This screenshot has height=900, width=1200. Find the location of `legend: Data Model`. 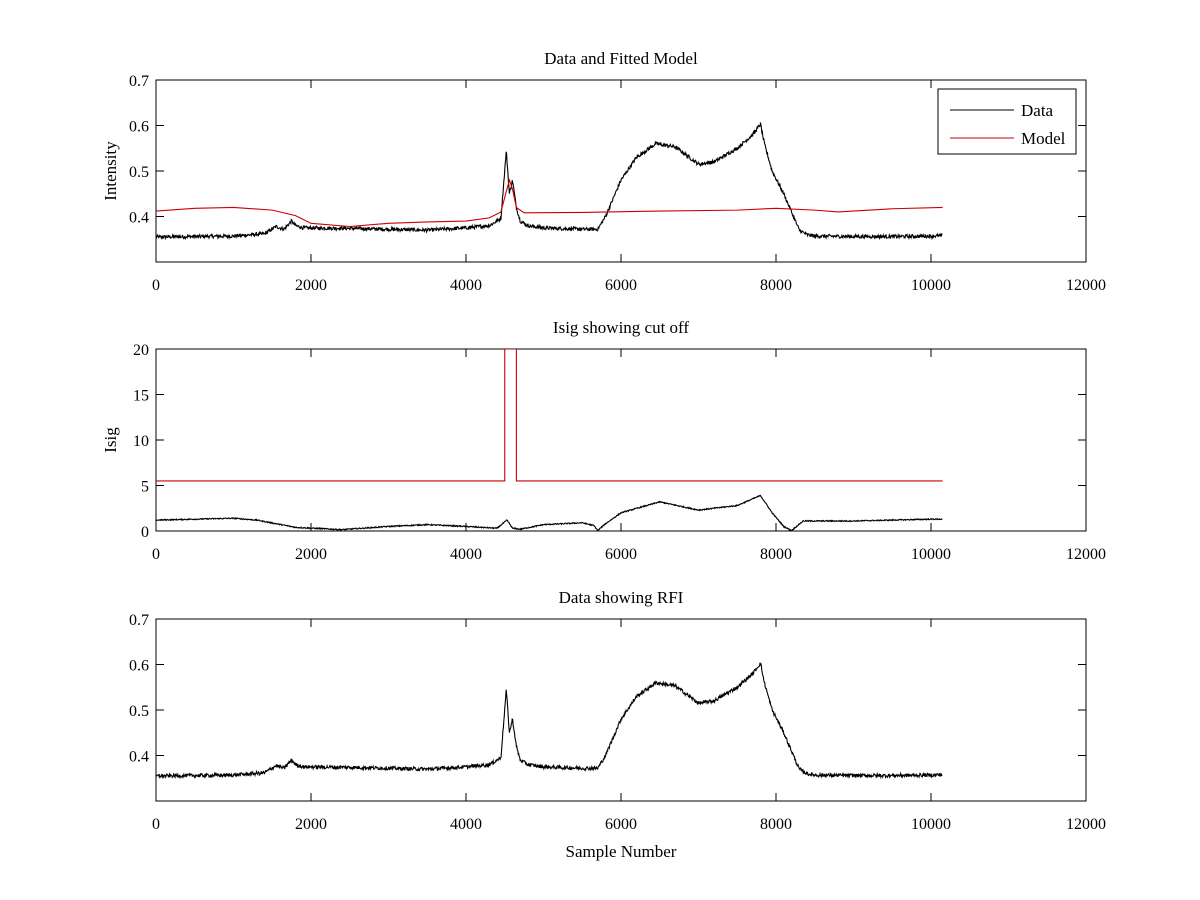

legend: Data Model is located at coordinates (1007, 121).